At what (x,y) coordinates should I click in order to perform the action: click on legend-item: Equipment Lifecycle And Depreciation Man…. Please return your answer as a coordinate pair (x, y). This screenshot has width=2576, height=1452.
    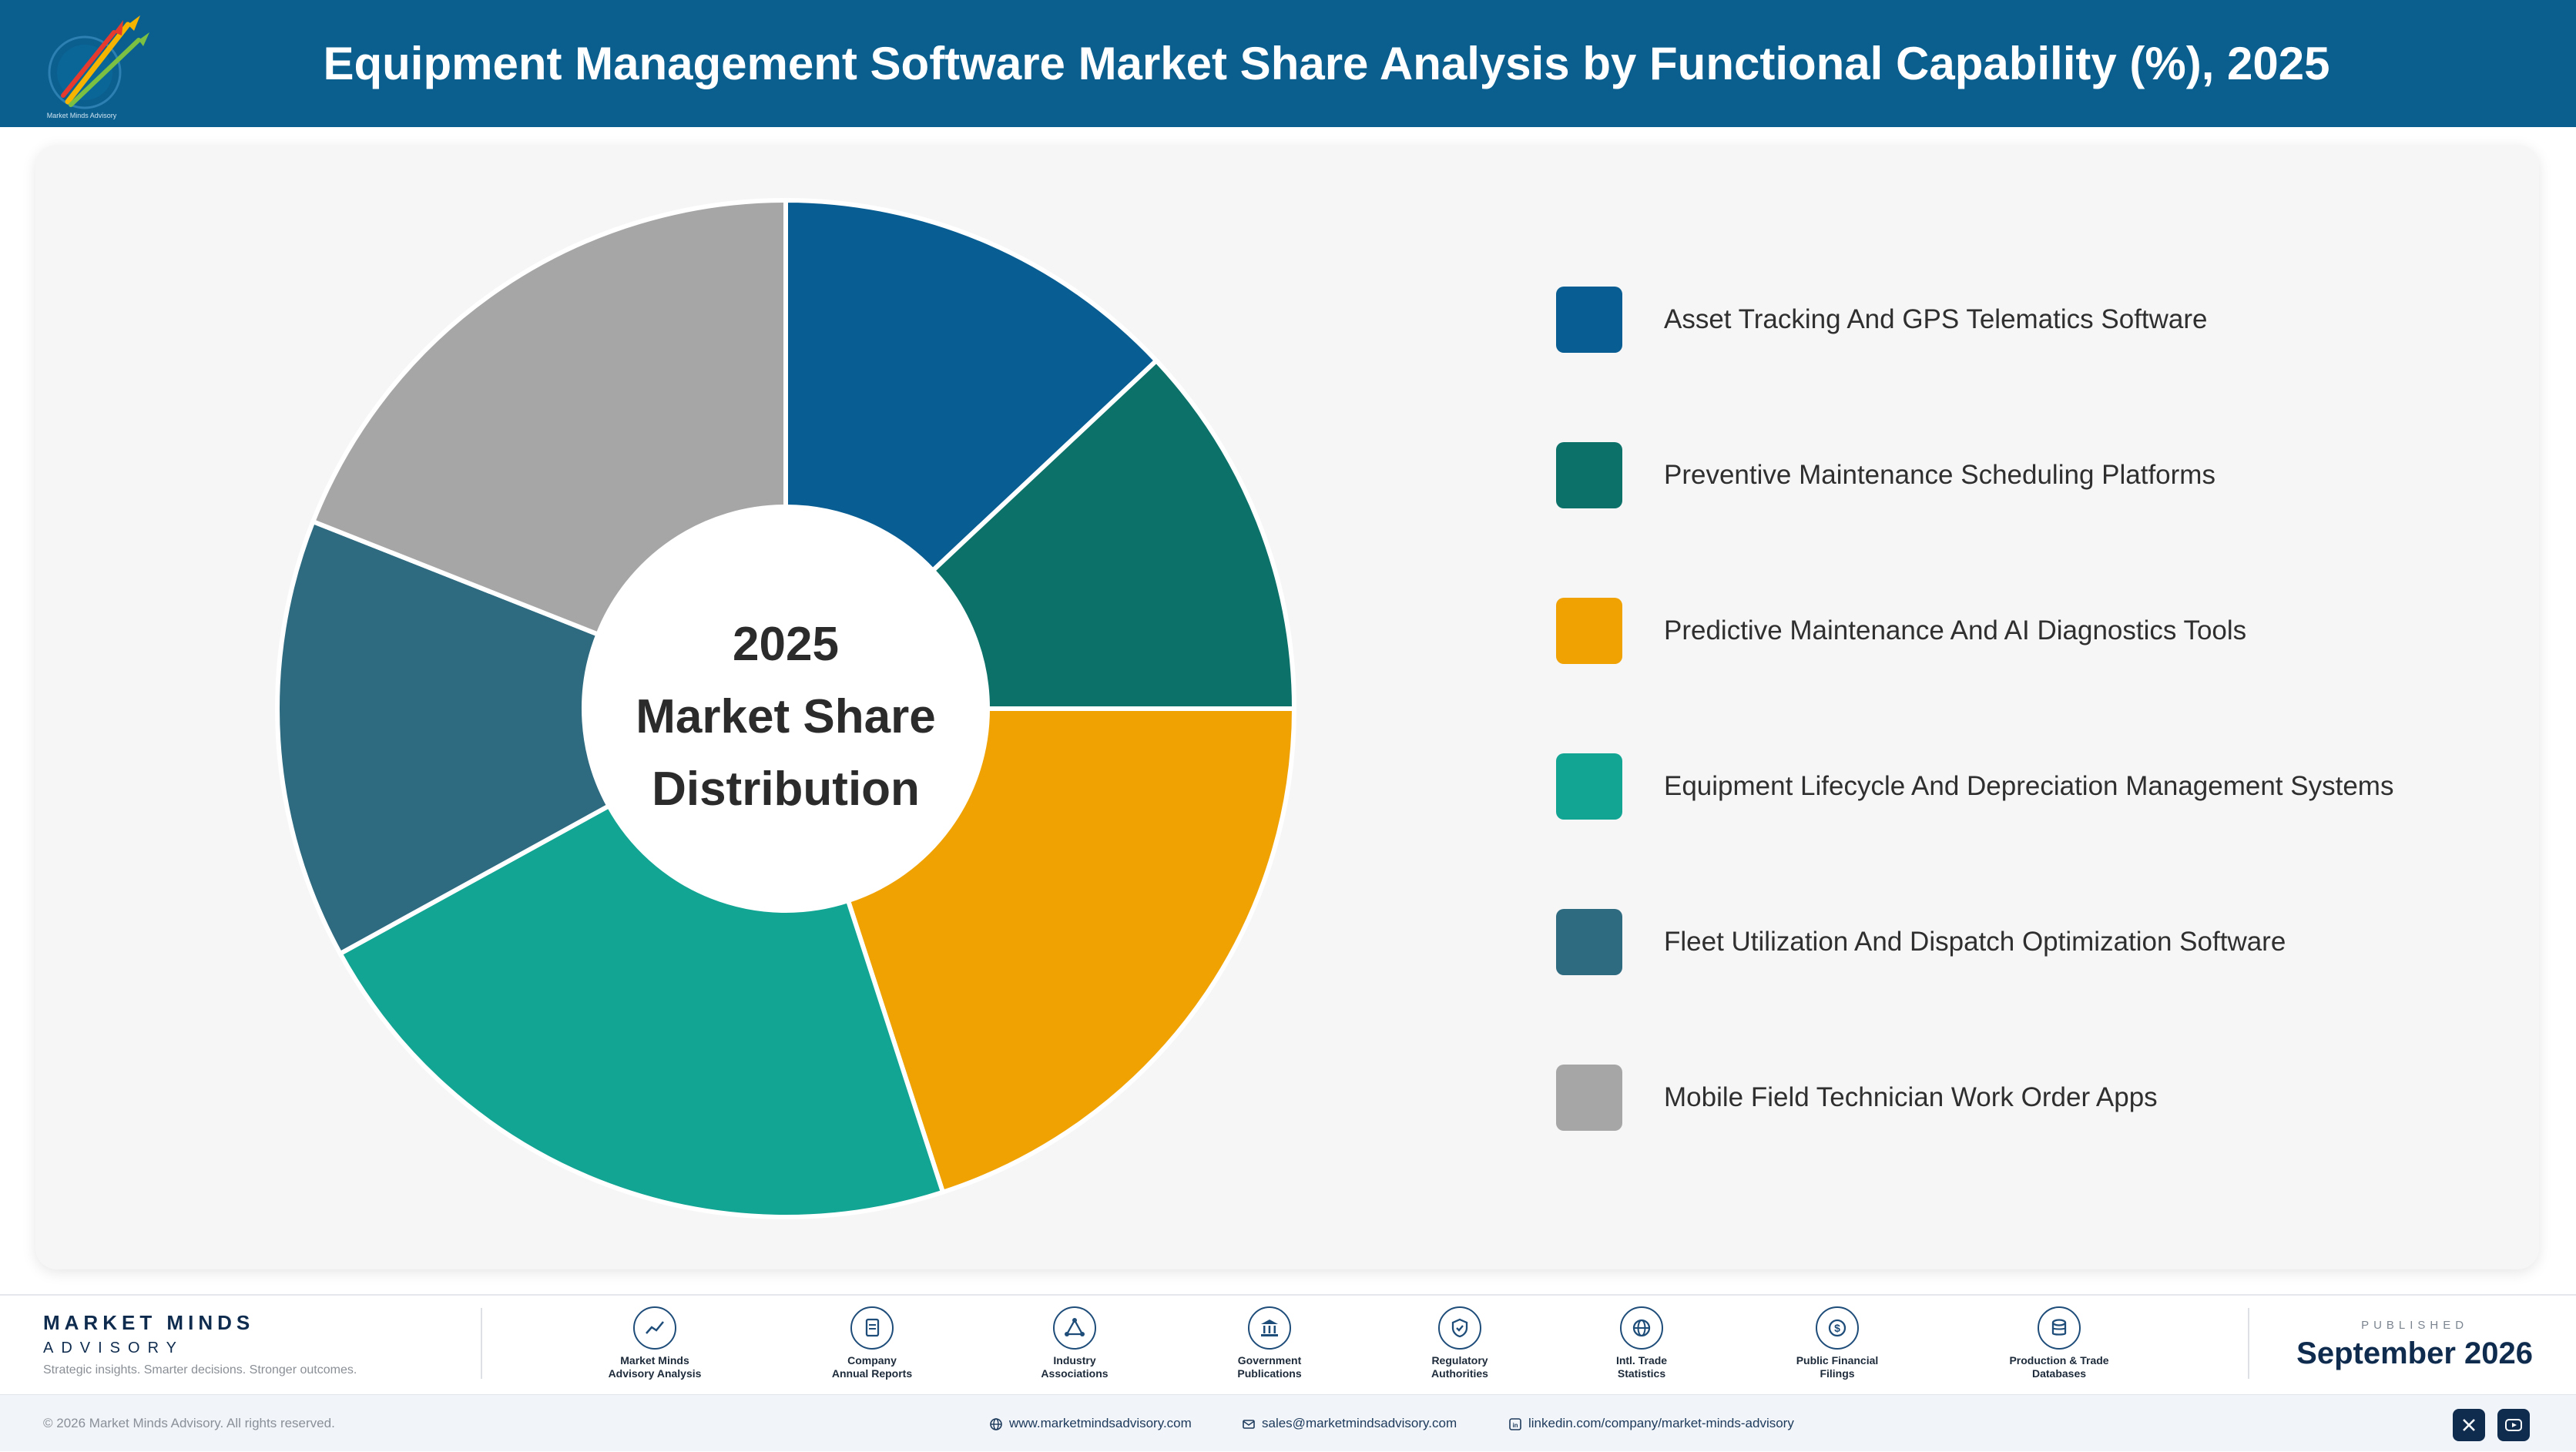
    Looking at the image, I should click on (2018, 786).